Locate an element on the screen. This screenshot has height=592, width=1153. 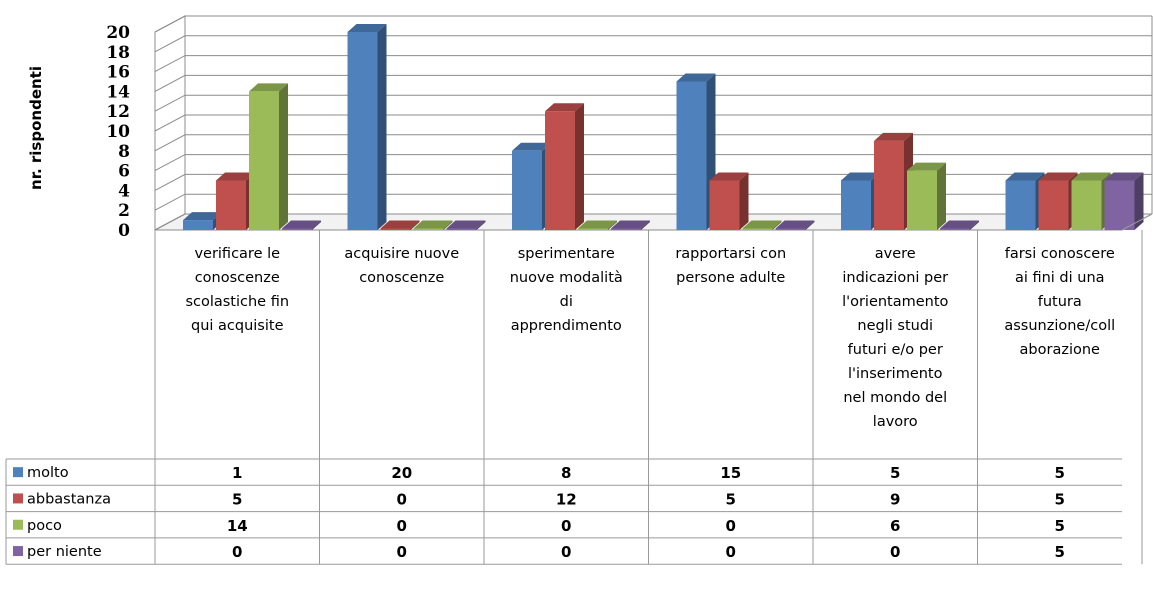
y-tick-label: 18 is located at coordinates (118, 53).